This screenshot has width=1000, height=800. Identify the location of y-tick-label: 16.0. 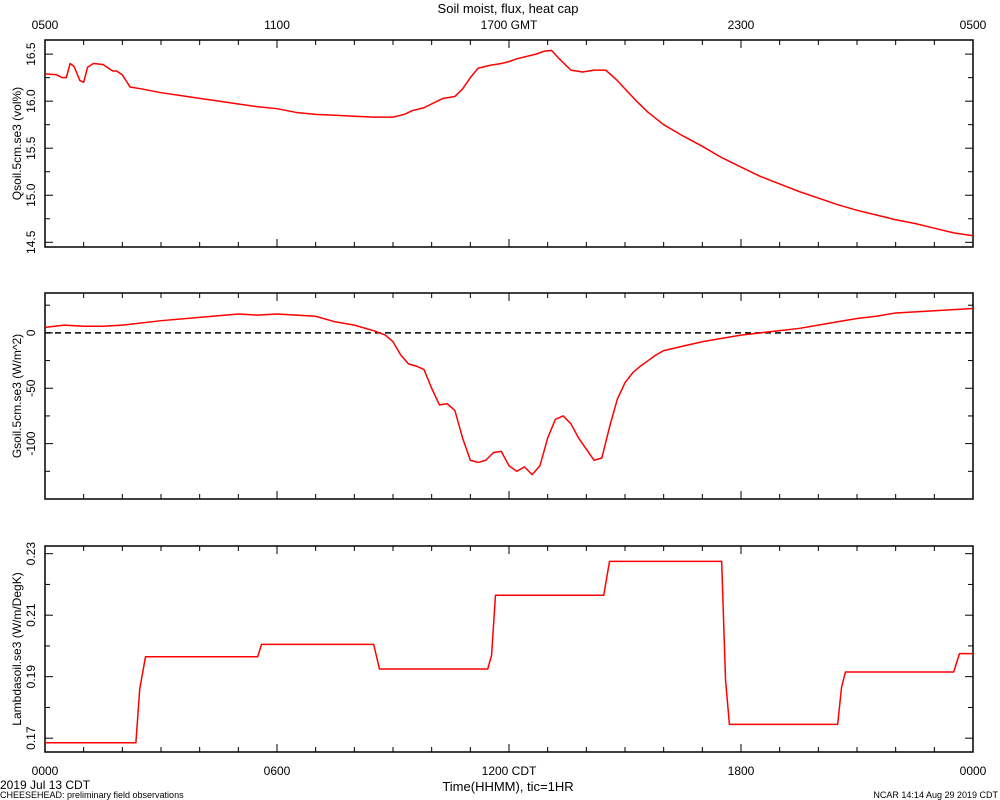
(31, 101).